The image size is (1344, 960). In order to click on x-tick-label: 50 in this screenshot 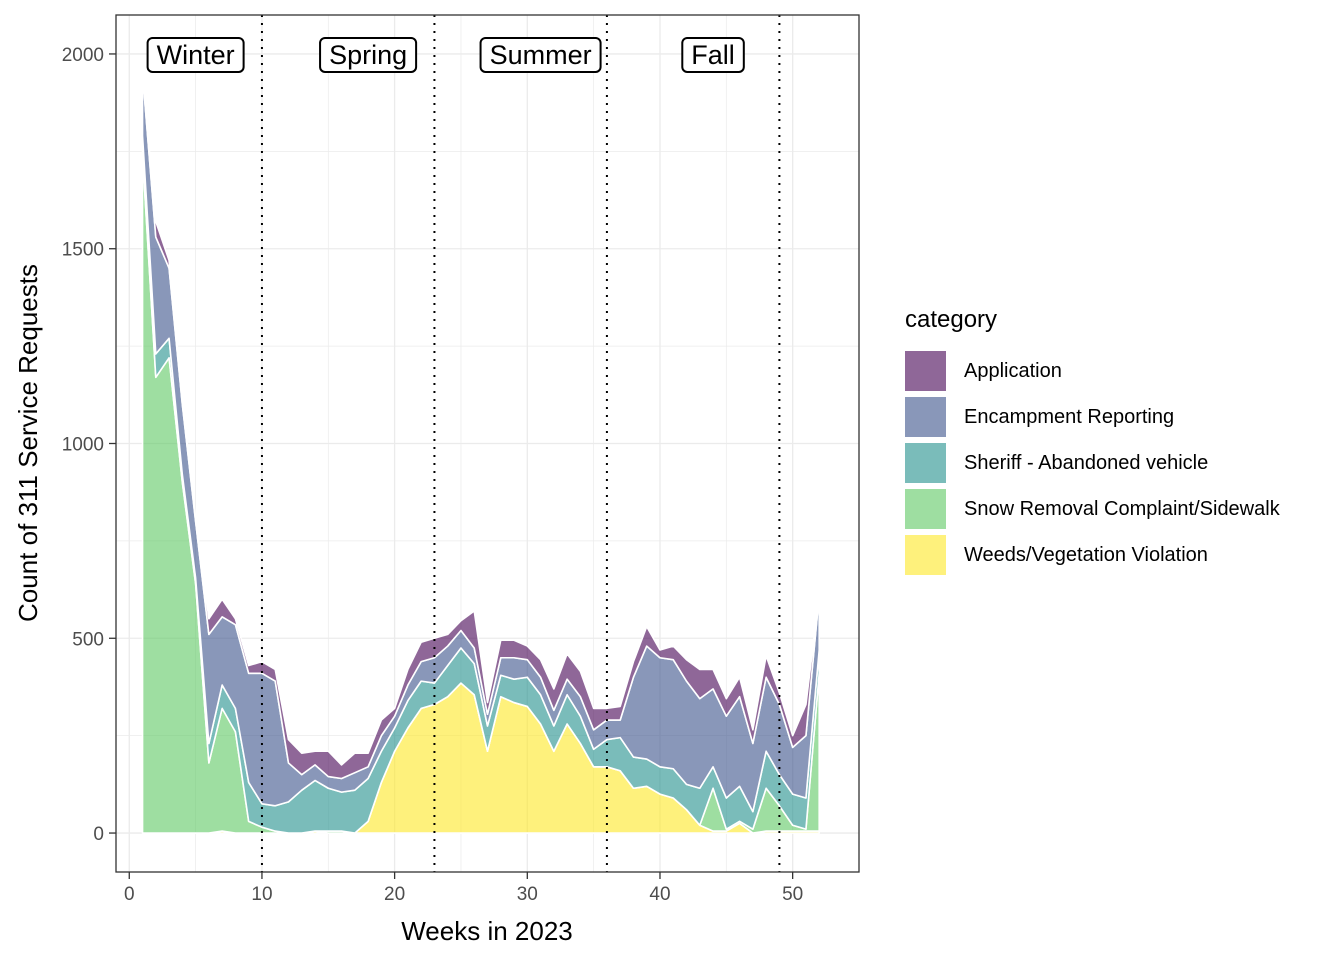, I will do `click(792, 894)`.